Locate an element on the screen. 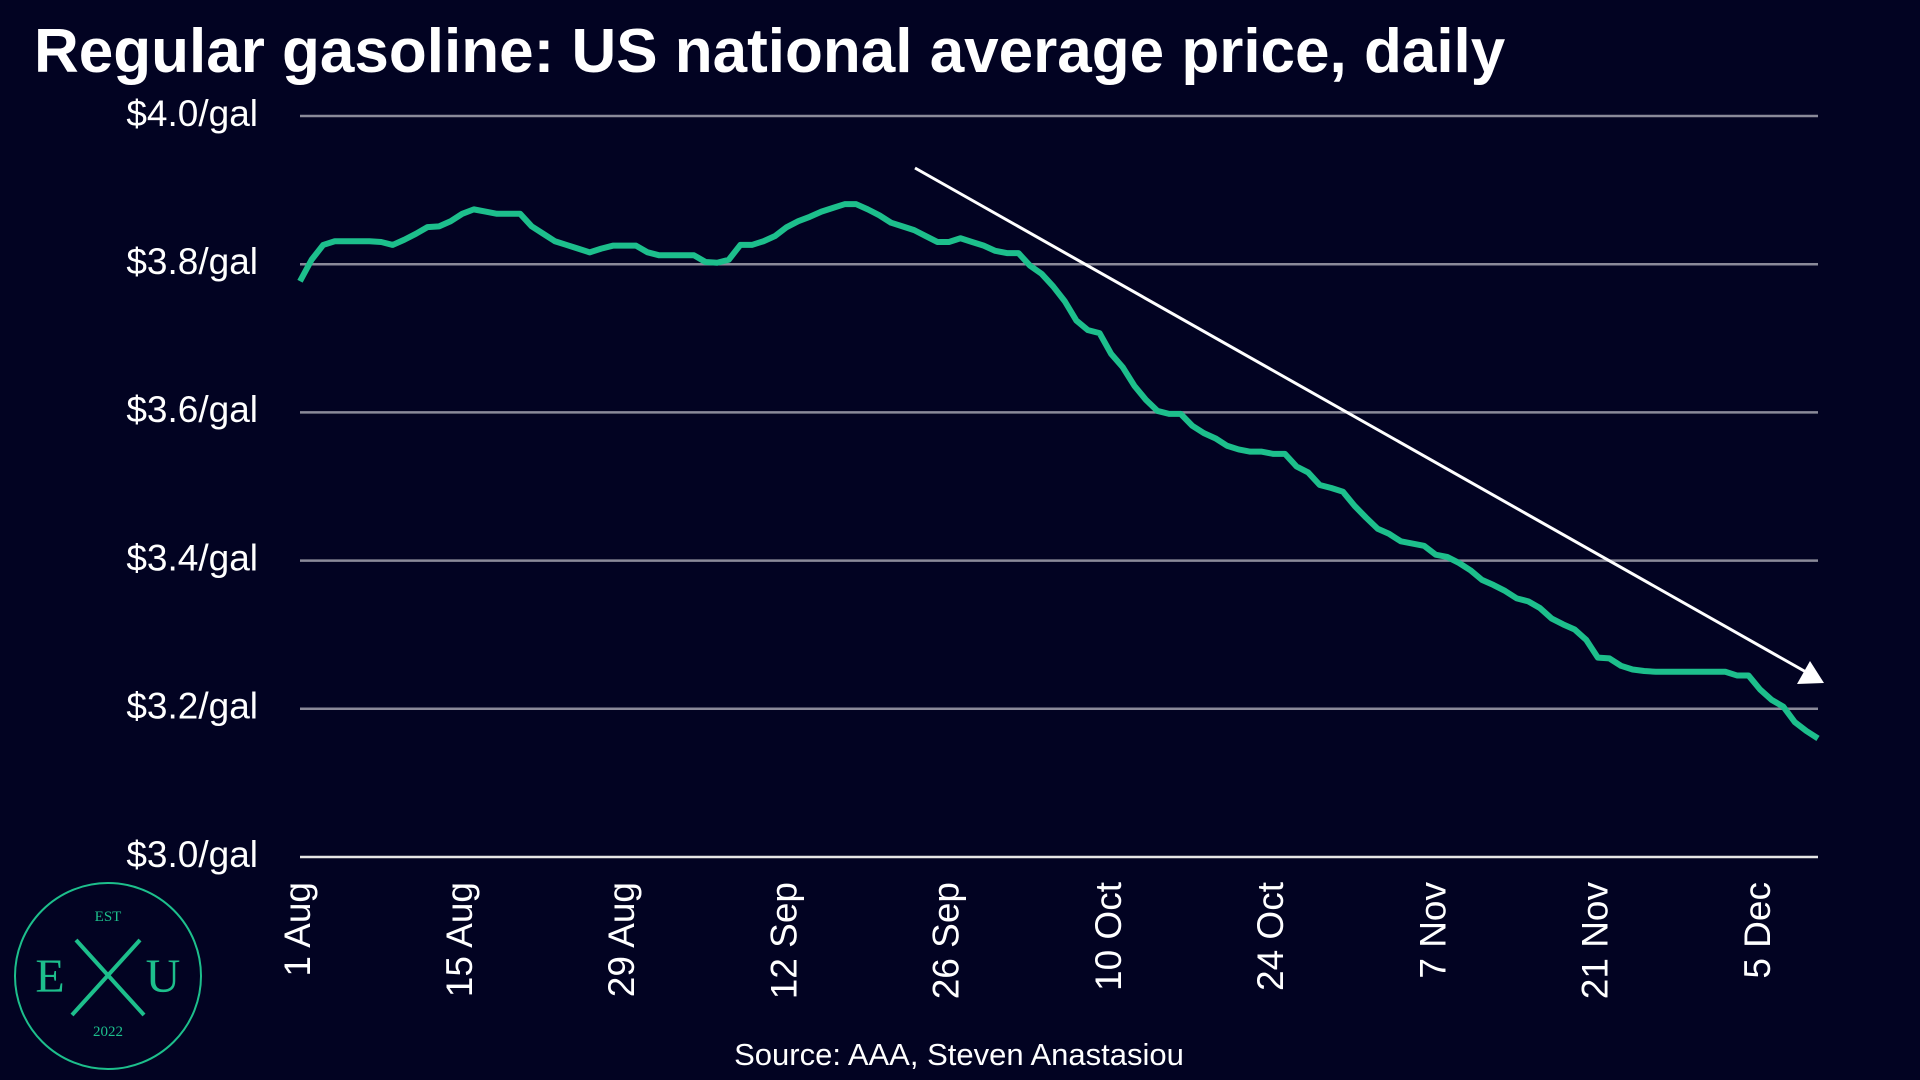 This screenshot has height=1080, width=1920. x-tick-label: 12 Sep is located at coordinates (783, 940).